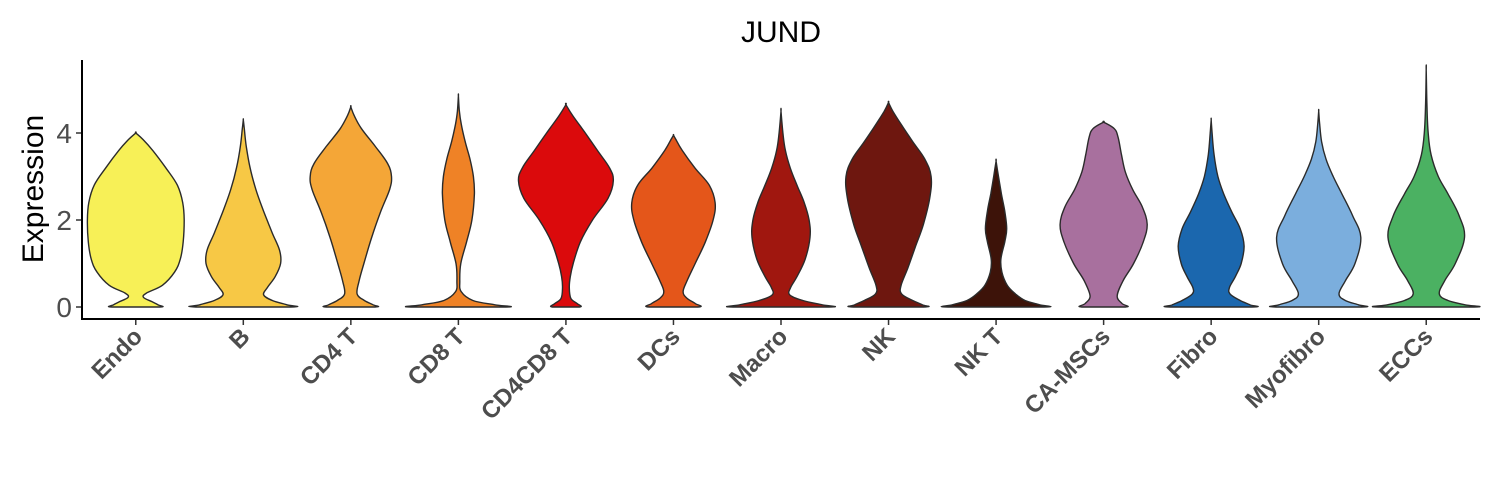 The width and height of the screenshot is (1500, 500). What do you see at coordinates (64, 133) in the screenshot?
I see `y-tick-label: 4` at bounding box center [64, 133].